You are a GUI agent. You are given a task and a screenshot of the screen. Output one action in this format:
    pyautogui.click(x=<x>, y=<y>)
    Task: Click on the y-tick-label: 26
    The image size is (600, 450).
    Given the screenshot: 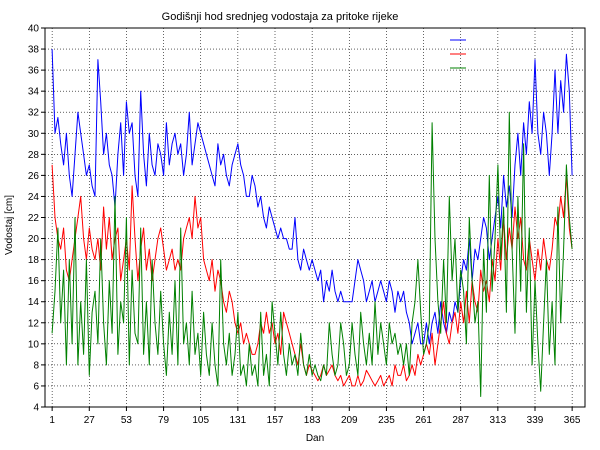 What is the action you would take?
    pyautogui.click(x=34, y=176)
    